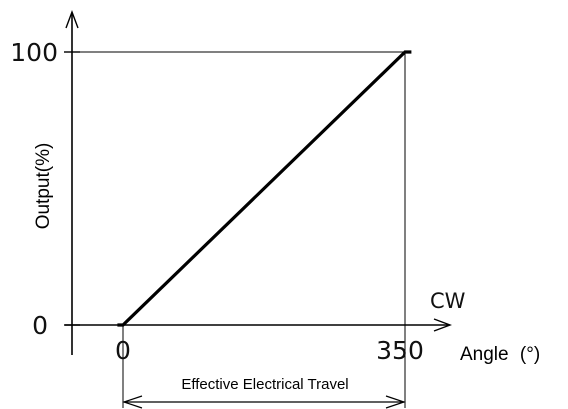 This screenshot has height=409, width=568. Describe the element at coordinates (132, 402) in the screenshot. I see `span-arrow-left` at that location.